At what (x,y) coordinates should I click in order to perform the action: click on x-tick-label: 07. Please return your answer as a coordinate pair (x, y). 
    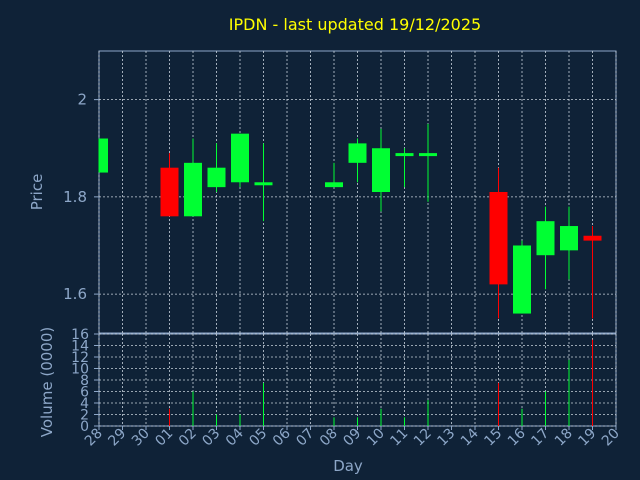
    Looking at the image, I should click on (305, 438).